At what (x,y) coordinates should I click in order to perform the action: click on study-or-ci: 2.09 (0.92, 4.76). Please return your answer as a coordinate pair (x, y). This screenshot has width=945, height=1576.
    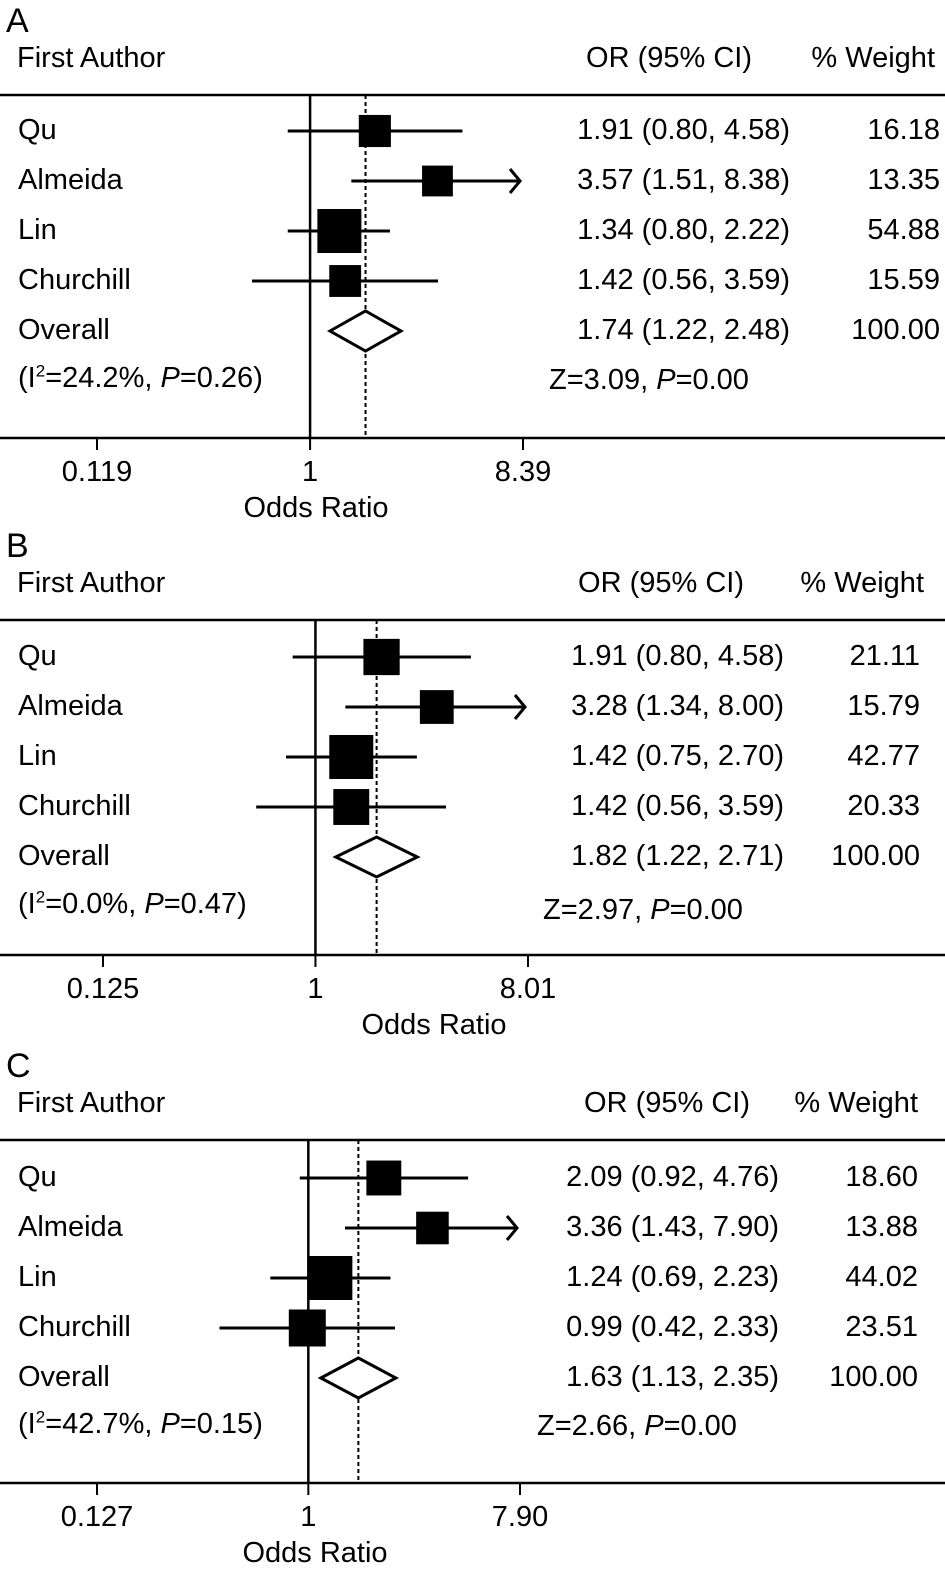
    Looking at the image, I should click on (672, 1177).